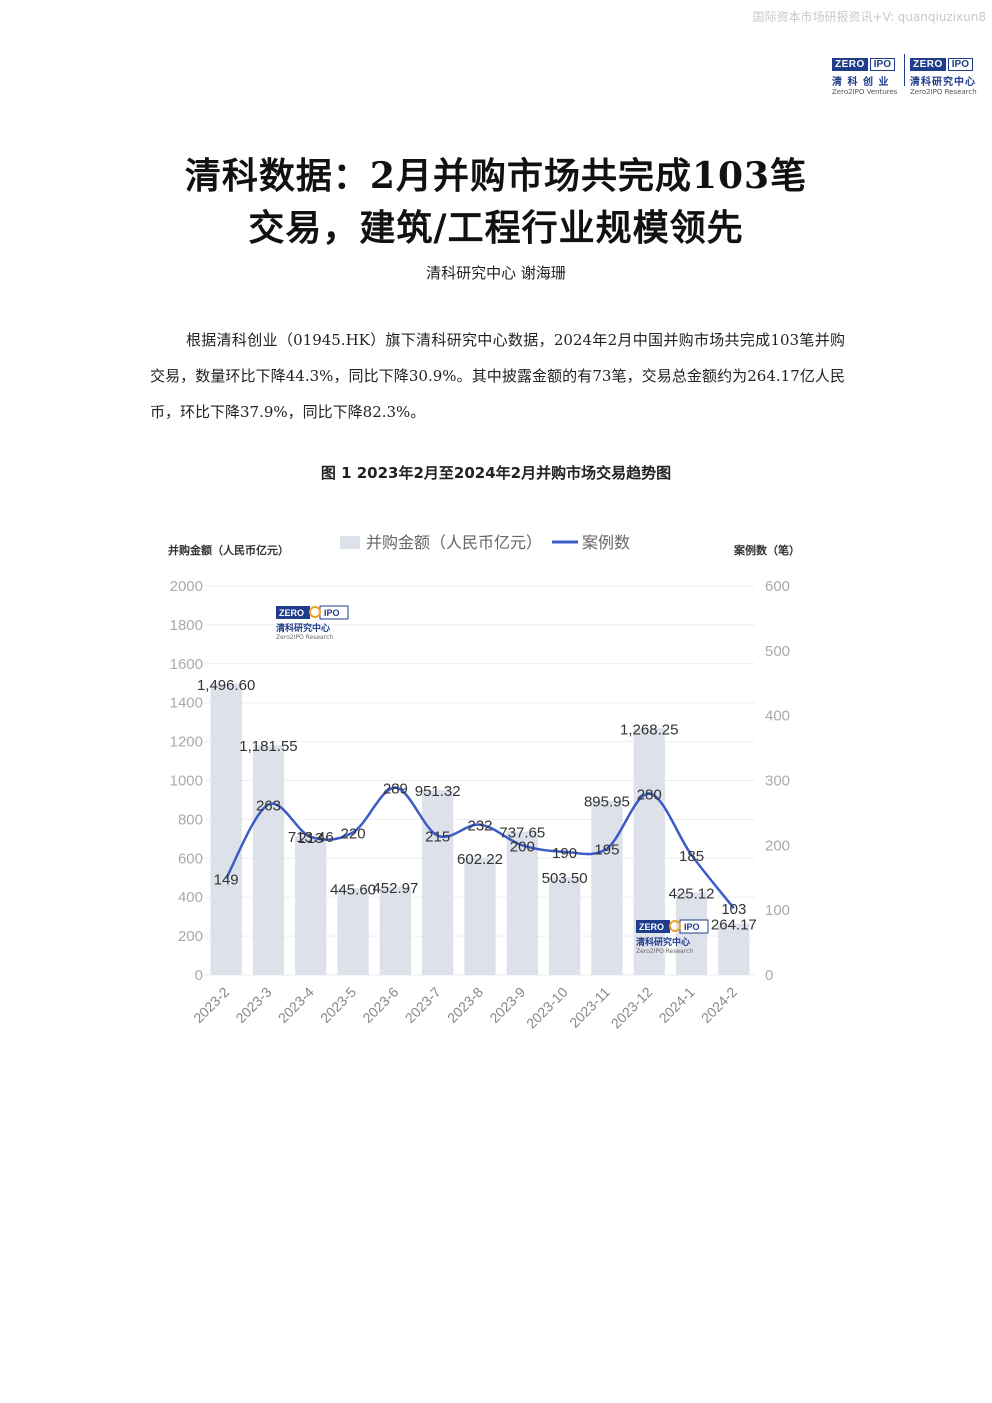  What do you see at coordinates (649, 794) in the screenshot?
I see `line-label-2023-12: 280` at bounding box center [649, 794].